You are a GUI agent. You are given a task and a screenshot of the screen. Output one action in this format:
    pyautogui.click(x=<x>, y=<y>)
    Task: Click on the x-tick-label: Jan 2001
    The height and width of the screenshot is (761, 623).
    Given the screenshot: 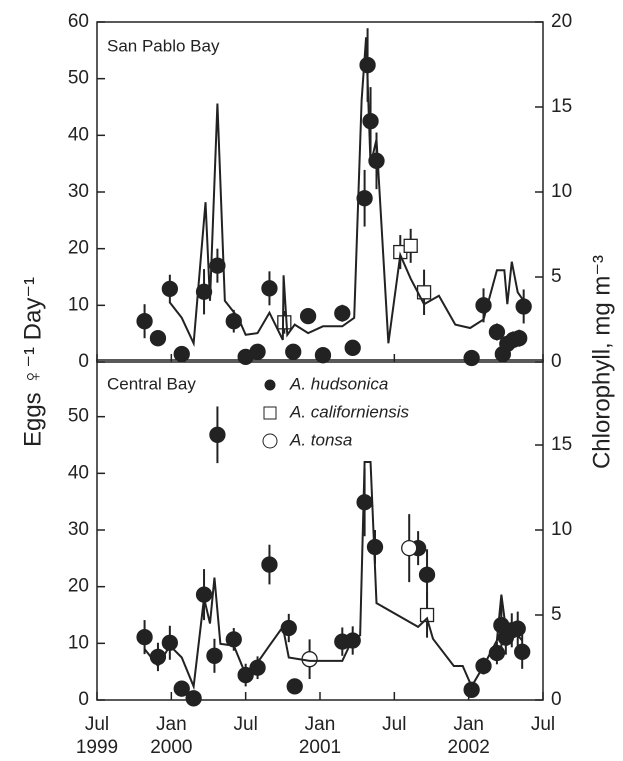 What is the action you would take?
    pyautogui.click(x=320, y=736)
    